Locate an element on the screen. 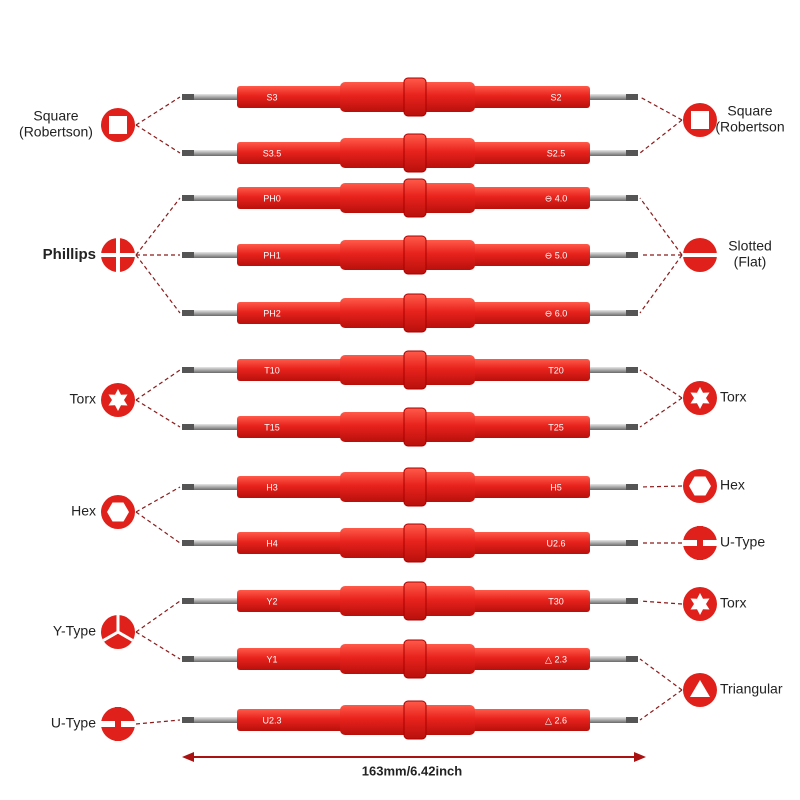  bit-label-left: Y1 is located at coordinates (271, 659).